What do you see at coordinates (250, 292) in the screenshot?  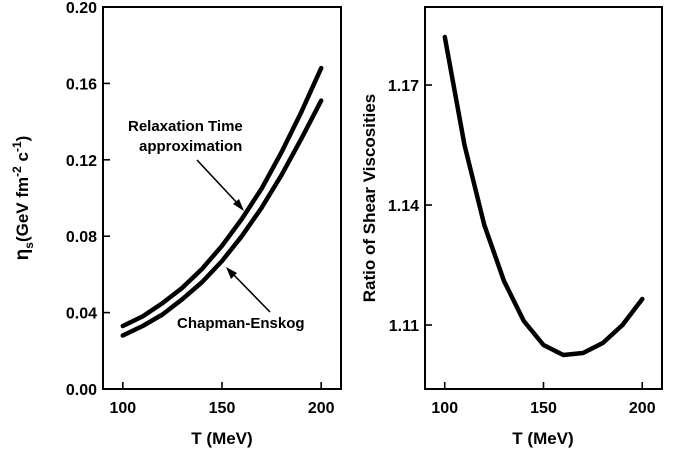 I see `annotation-chapman-arrow` at bounding box center [250, 292].